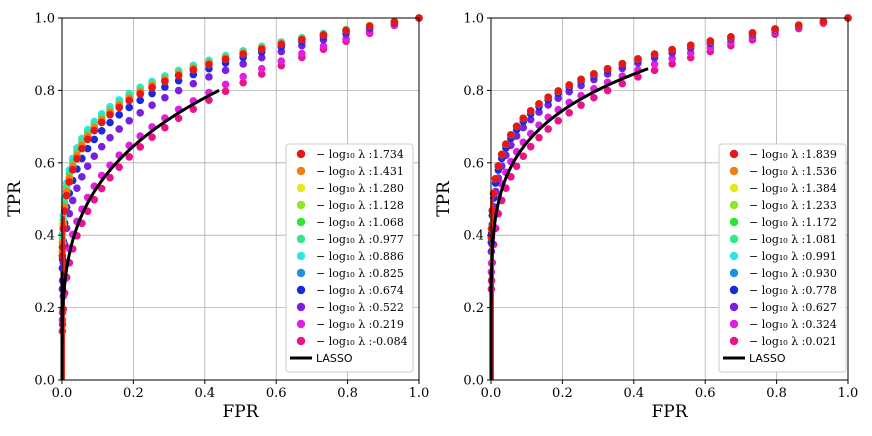  I want to click on legend-label: − log₁₀ λ :1.734, so click(360, 154).